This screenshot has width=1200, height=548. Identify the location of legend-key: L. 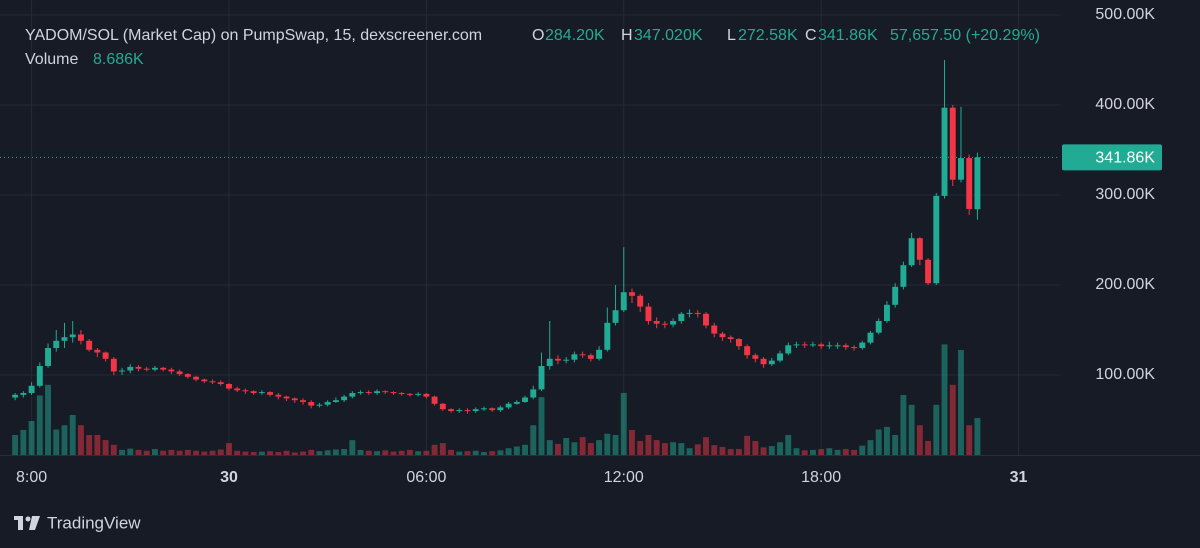
(731, 35).